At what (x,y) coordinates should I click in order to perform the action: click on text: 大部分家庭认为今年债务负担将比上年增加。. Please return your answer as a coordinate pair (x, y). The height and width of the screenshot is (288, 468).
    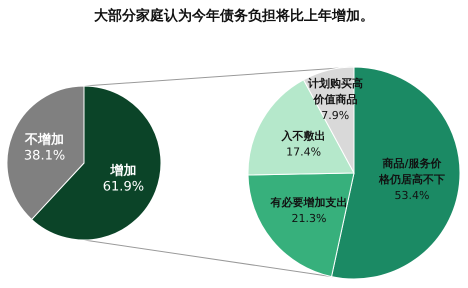
    Looking at the image, I should click on (234, 15).